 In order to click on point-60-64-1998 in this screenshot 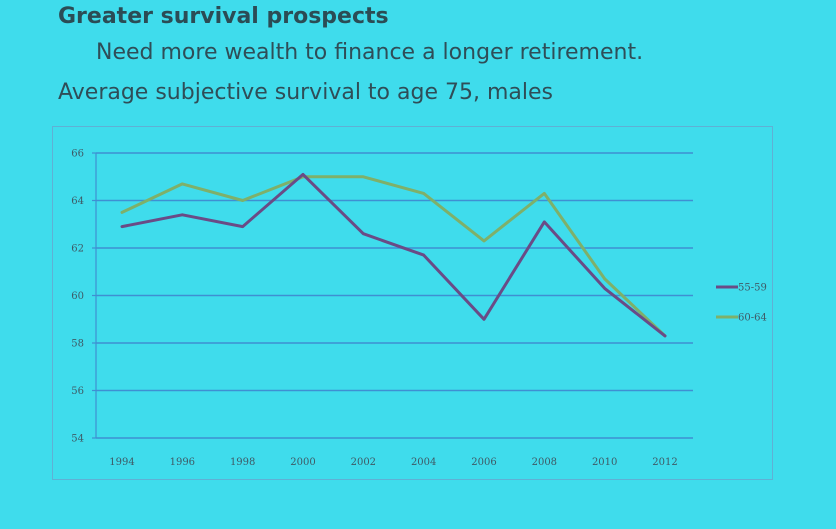, I will do `click(242, 200)`.